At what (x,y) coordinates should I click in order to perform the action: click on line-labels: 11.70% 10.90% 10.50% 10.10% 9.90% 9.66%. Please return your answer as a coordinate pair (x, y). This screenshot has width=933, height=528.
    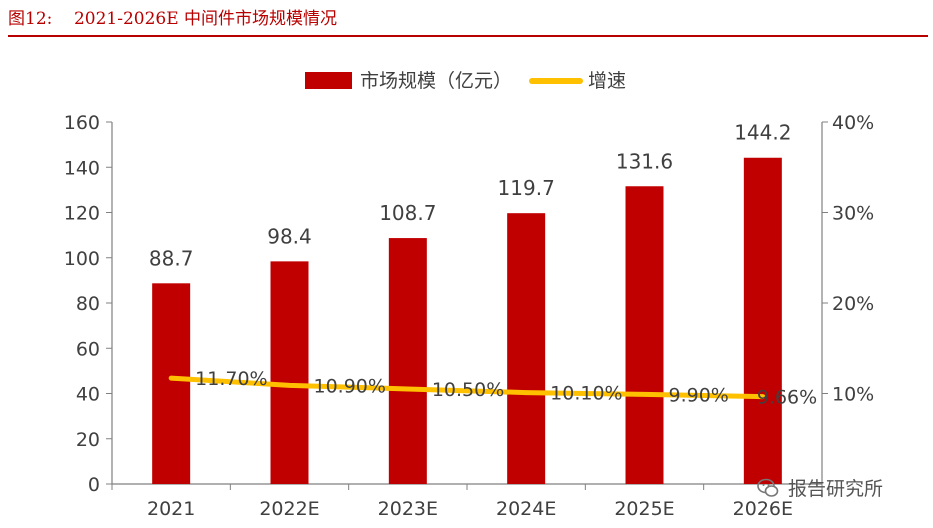
    Looking at the image, I should click on (506, 388).